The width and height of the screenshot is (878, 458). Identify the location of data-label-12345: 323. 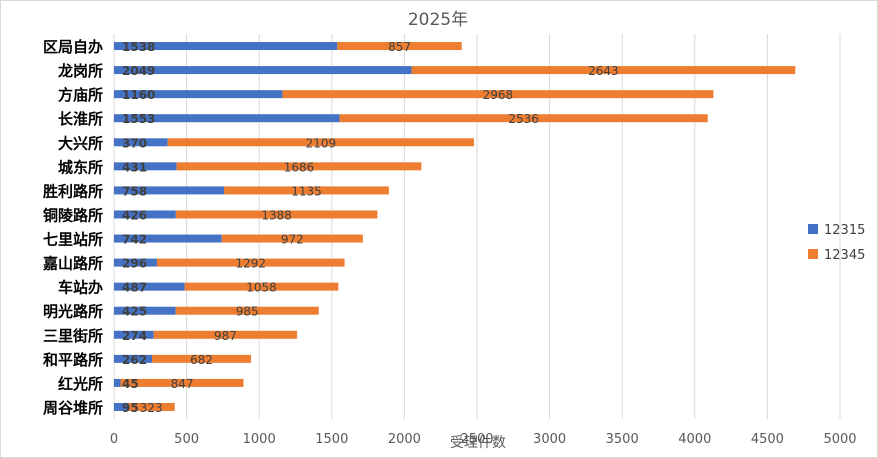
(151, 408).